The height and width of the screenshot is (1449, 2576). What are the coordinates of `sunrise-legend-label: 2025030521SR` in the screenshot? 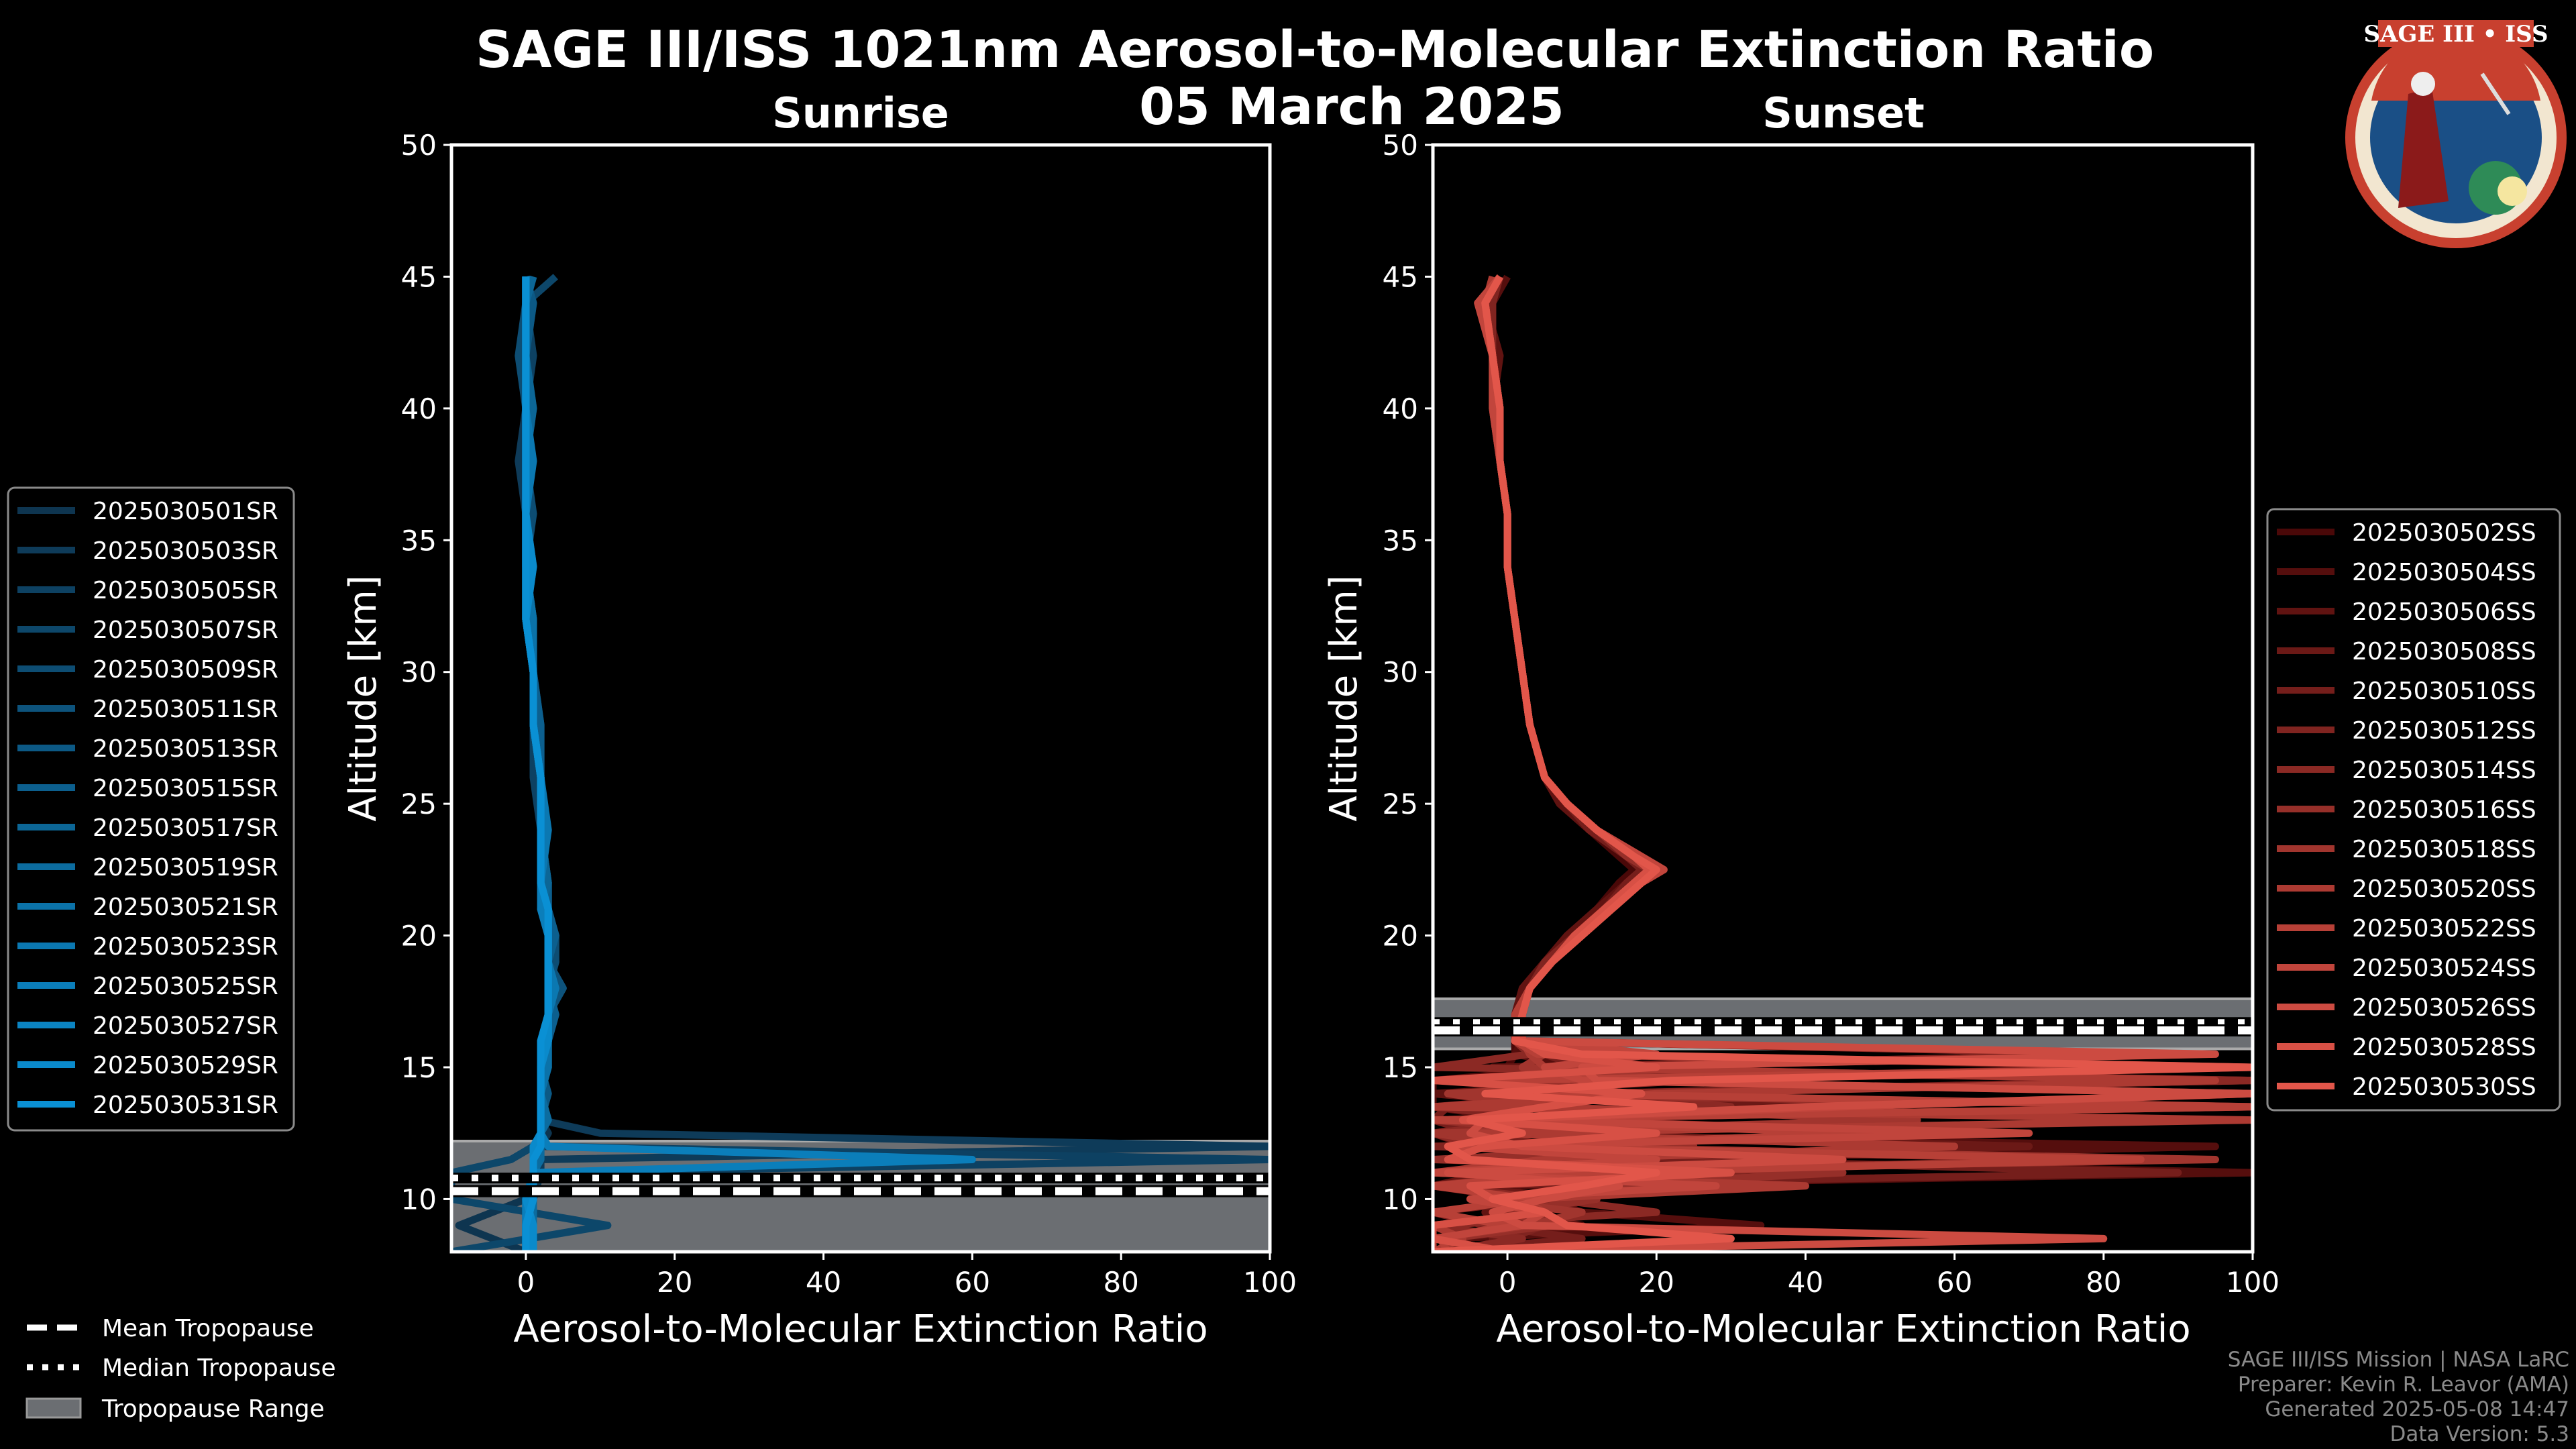 It's located at (185, 907).